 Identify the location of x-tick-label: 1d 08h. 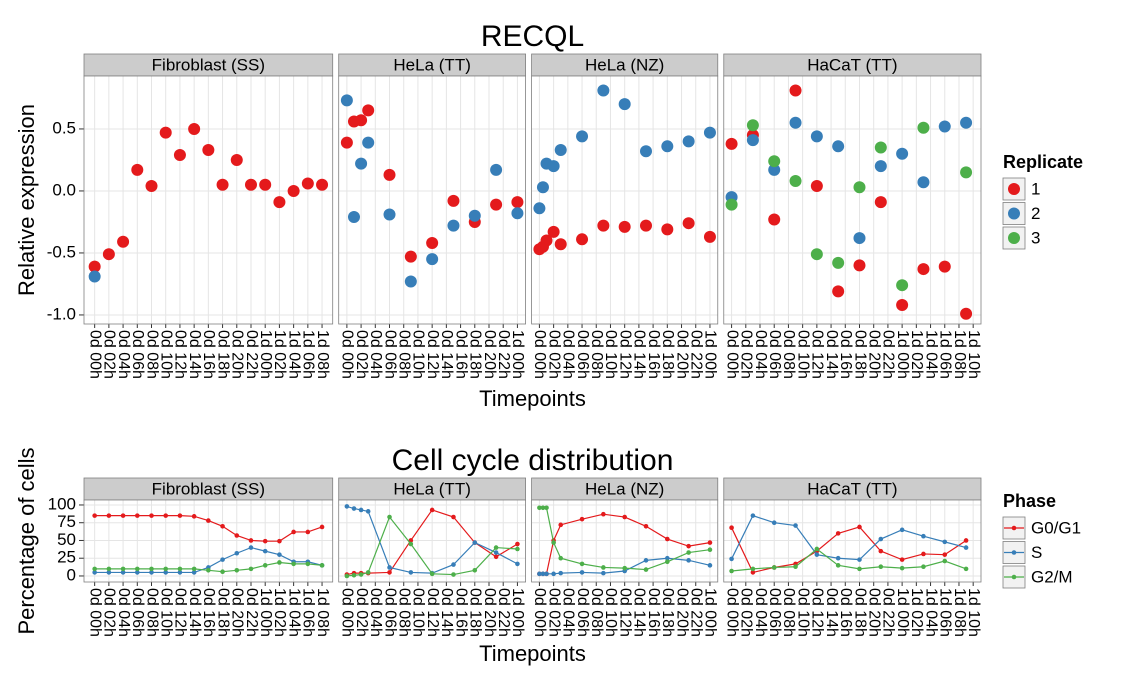
(322, 612).